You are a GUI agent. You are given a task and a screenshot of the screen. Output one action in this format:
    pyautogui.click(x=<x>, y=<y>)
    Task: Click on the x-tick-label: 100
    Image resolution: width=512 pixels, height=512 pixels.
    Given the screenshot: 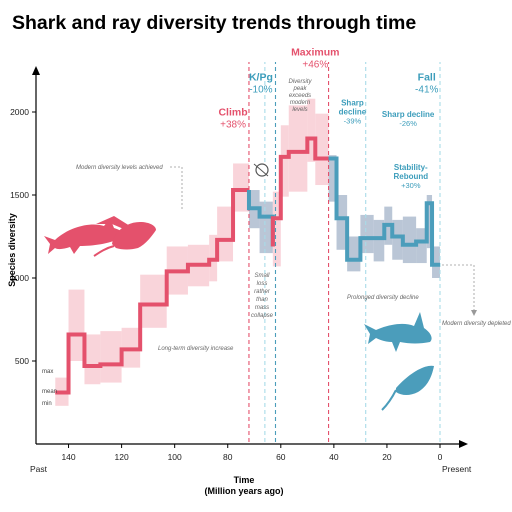 What is the action you would take?
    pyautogui.click(x=175, y=457)
    